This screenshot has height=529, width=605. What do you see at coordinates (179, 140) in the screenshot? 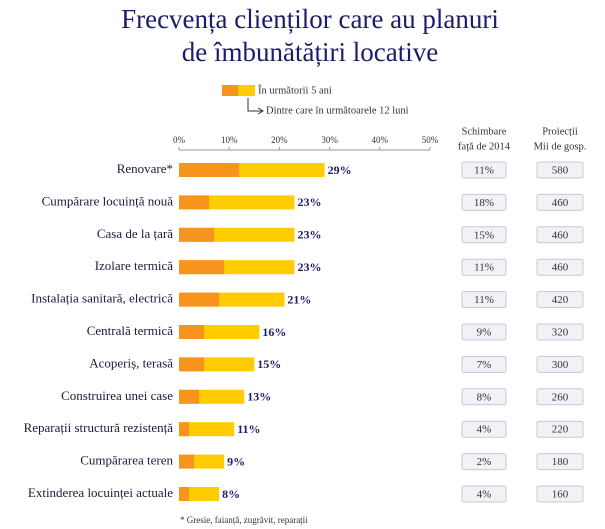
I see `x-tick-label: 0%` at bounding box center [179, 140].